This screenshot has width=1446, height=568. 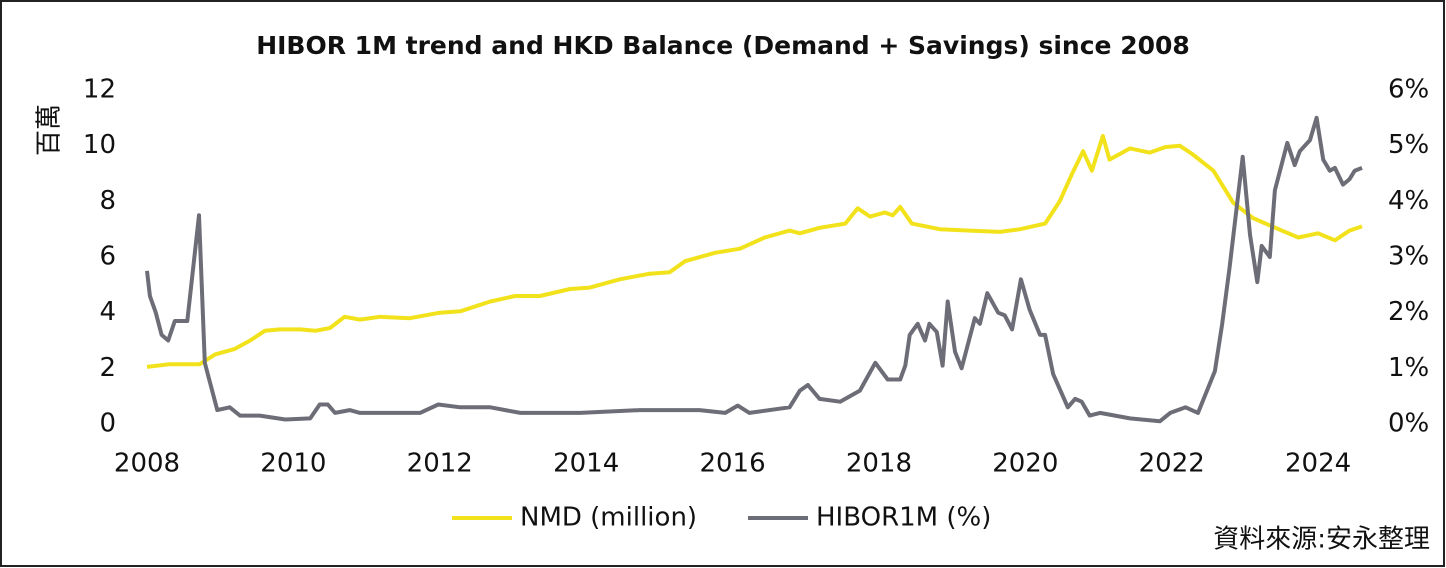 I want to click on y-axis-label: 百萬, so click(x=50, y=130).